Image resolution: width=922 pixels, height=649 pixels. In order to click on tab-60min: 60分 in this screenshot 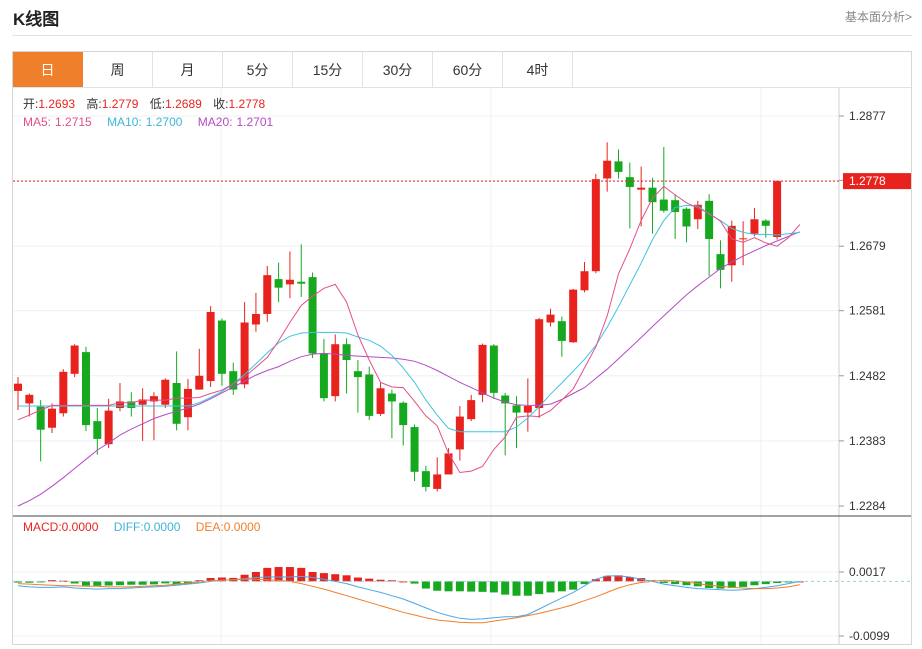, I will do `click(468, 70)`.